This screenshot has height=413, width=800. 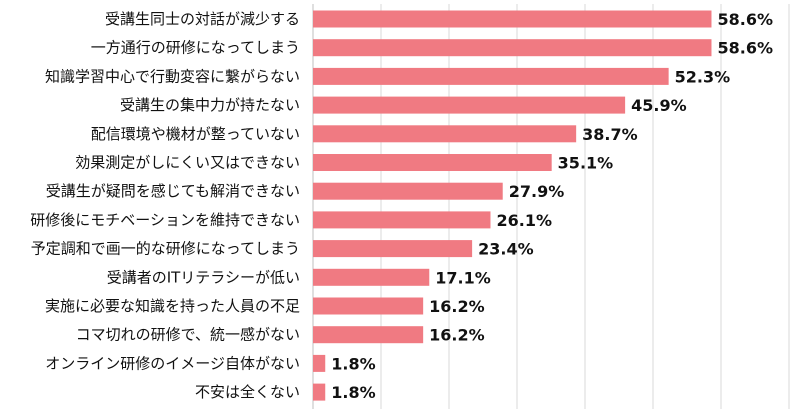 I want to click on category-label: 予定調和で画一的な研修になってしまう, so click(x=165, y=249).